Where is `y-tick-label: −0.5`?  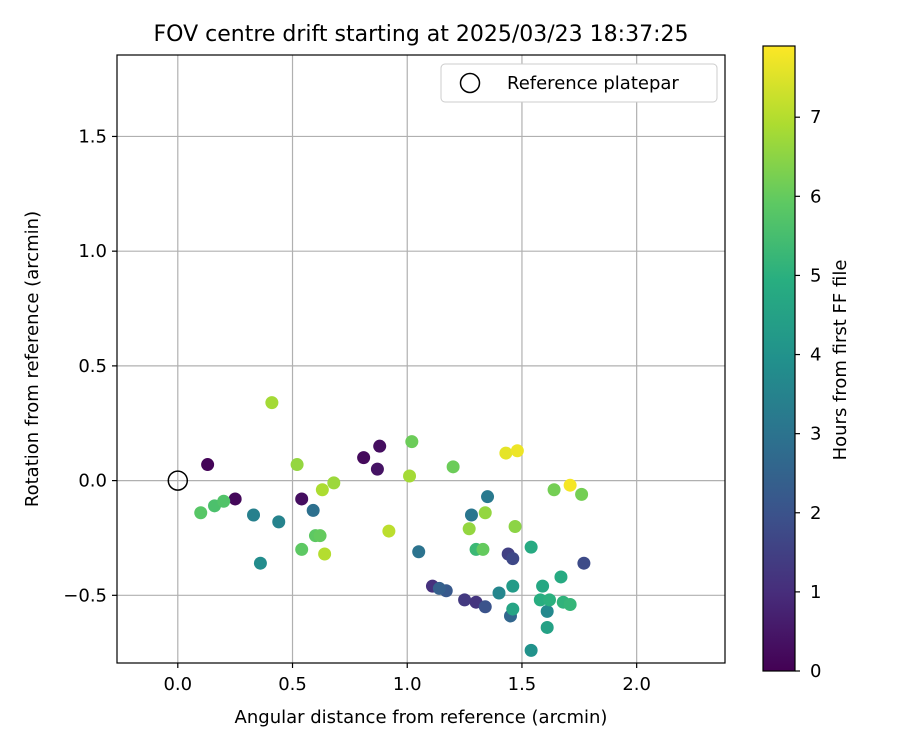 y-tick-label: −0.5 is located at coordinates (85, 595).